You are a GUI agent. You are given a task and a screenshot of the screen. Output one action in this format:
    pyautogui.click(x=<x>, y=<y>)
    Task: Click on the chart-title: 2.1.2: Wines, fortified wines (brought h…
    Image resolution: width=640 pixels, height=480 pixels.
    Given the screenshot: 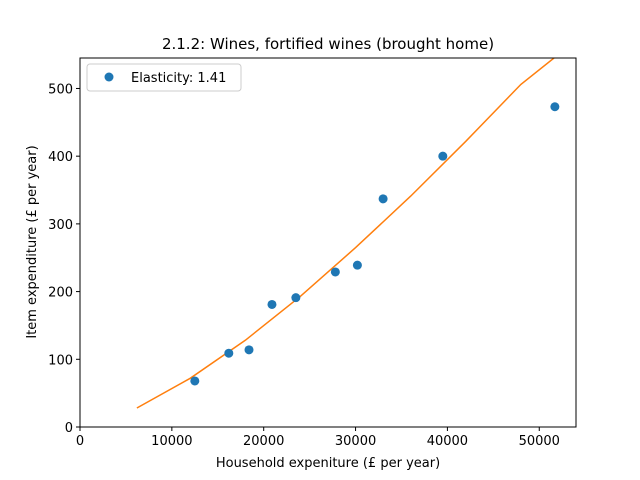 What is the action you would take?
    pyautogui.click(x=328, y=44)
    